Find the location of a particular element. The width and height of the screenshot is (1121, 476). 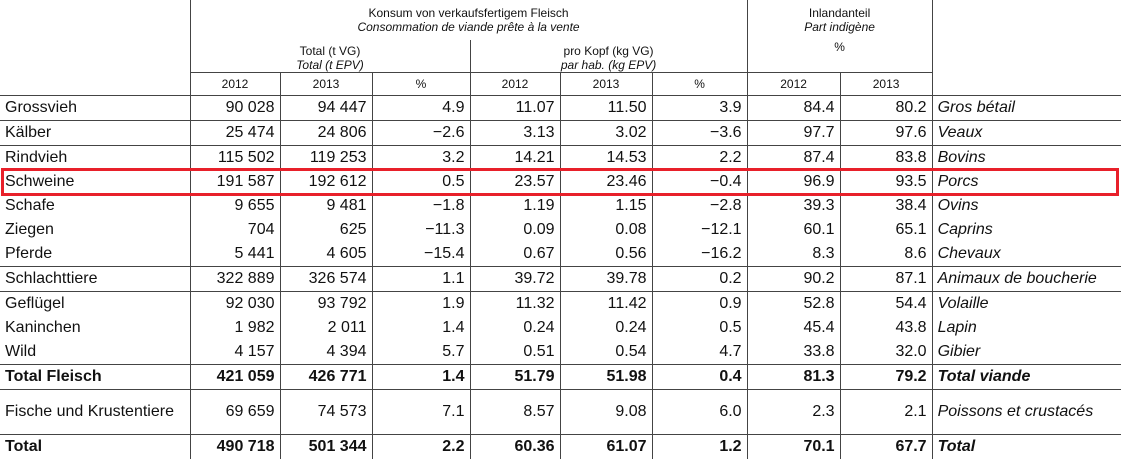

cell: 61.07 is located at coordinates (605, 446).